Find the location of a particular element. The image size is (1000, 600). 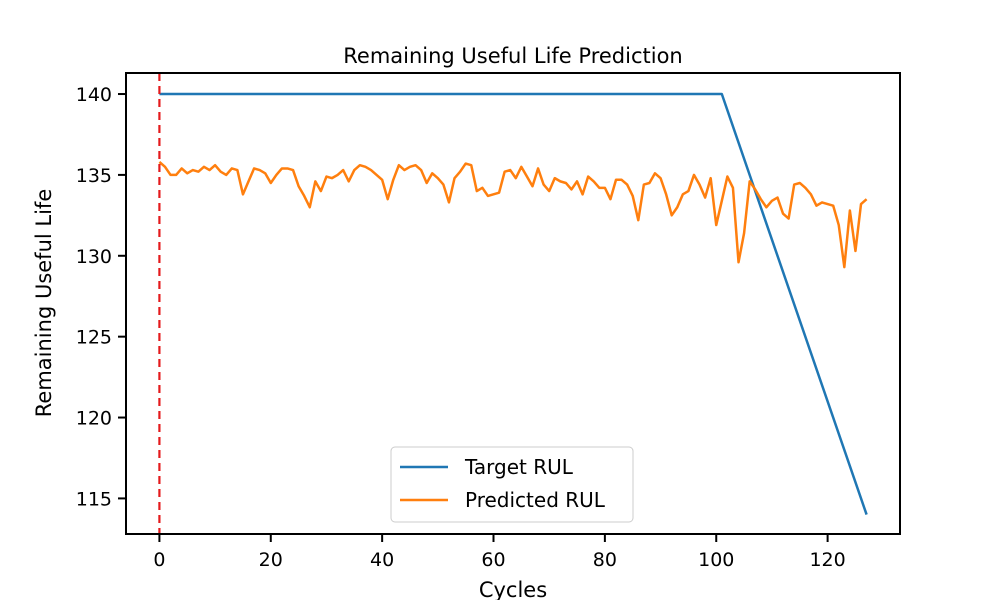

x-tick-label: 20 is located at coordinates (271, 560).